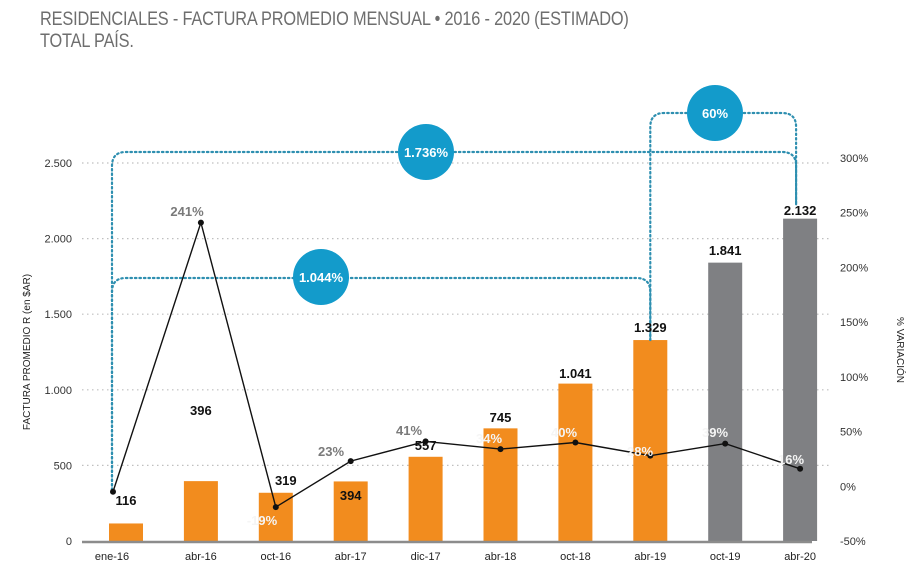 Image resolution: width=912 pixels, height=570 pixels. What do you see at coordinates (58, 315) in the screenshot?
I see `y-tick-label: 1.500` at bounding box center [58, 315].